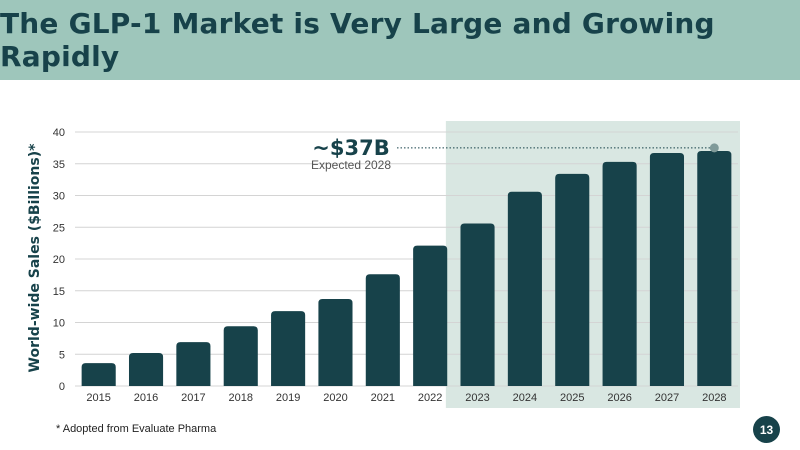 The width and height of the screenshot is (800, 450). I want to click on y-axis-label: World-wide Sales ($Billions)*, so click(35, 258).